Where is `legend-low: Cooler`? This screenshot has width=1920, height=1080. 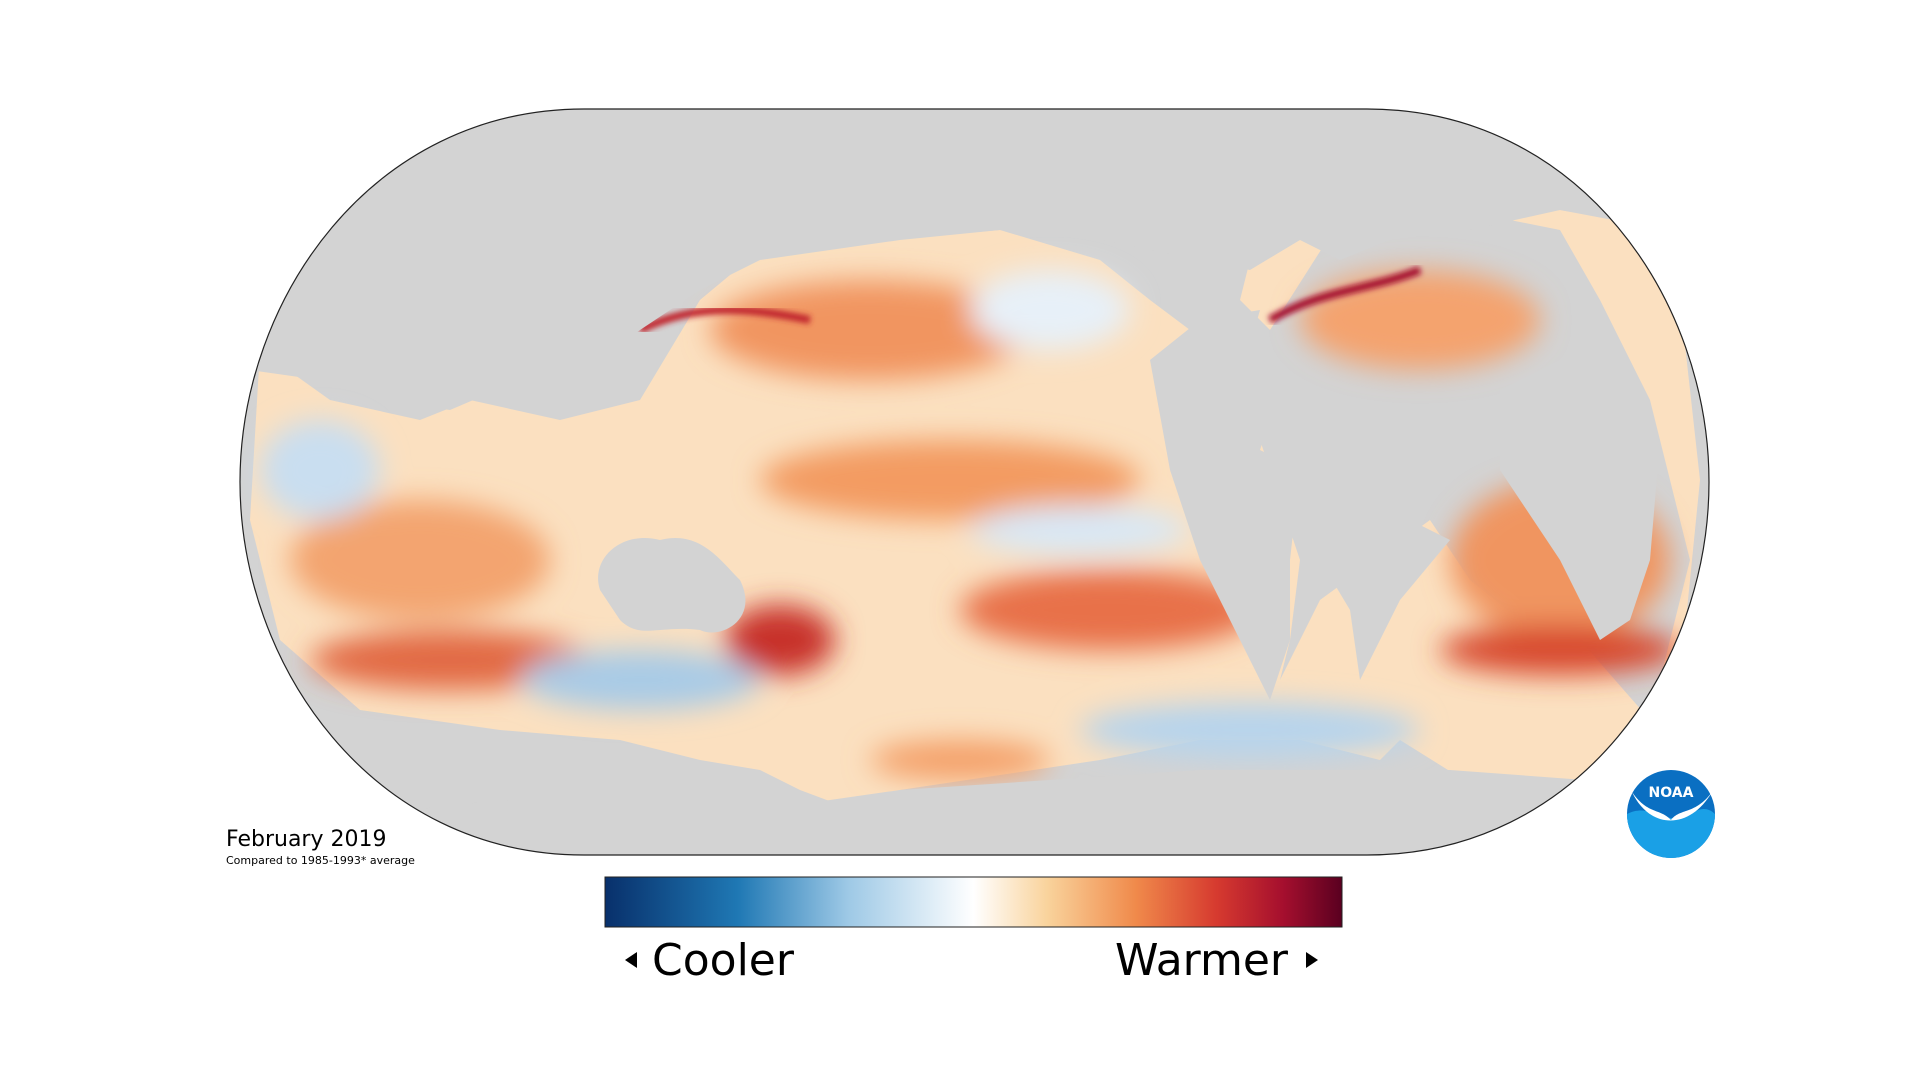 legend-low: Cooler is located at coordinates (723, 960).